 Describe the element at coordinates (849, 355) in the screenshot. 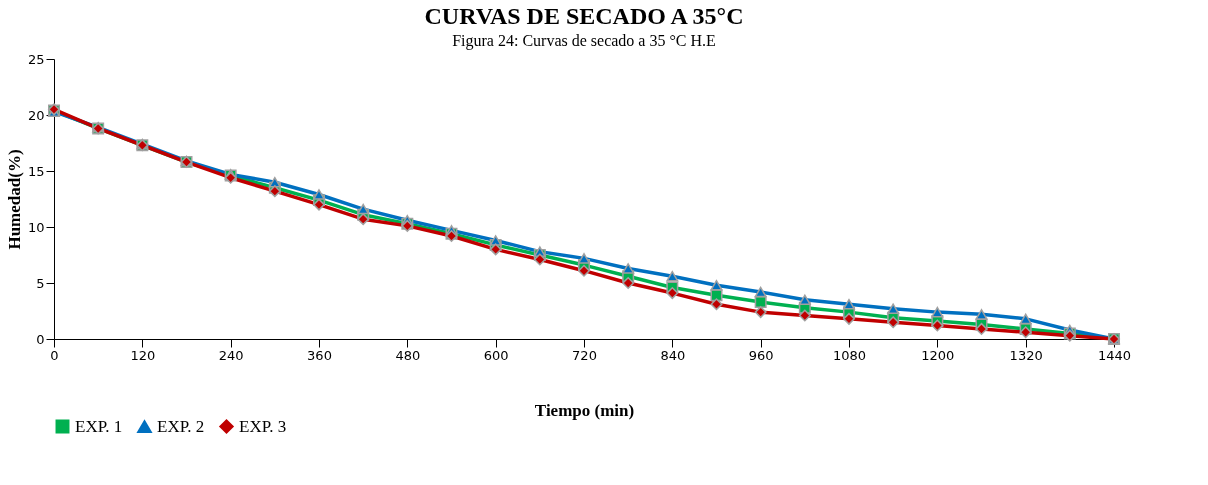

I see `x-tick-label: 1080` at that location.